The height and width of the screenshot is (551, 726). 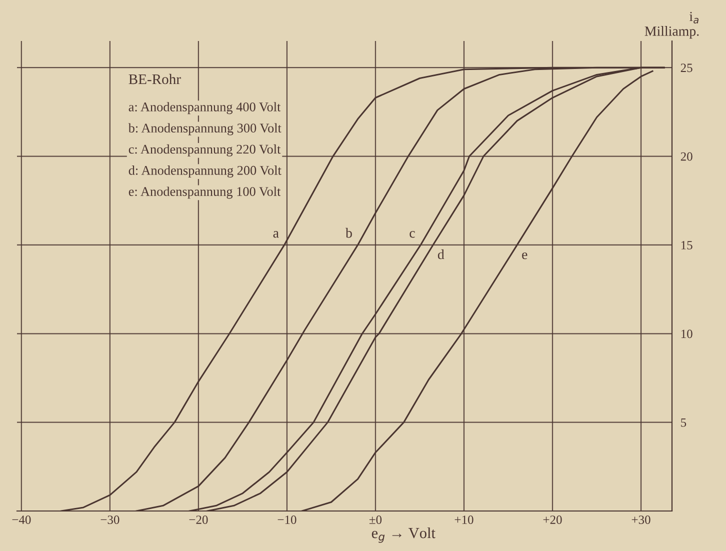 What do you see at coordinates (412, 234) in the screenshot?
I see `series-label: c` at bounding box center [412, 234].